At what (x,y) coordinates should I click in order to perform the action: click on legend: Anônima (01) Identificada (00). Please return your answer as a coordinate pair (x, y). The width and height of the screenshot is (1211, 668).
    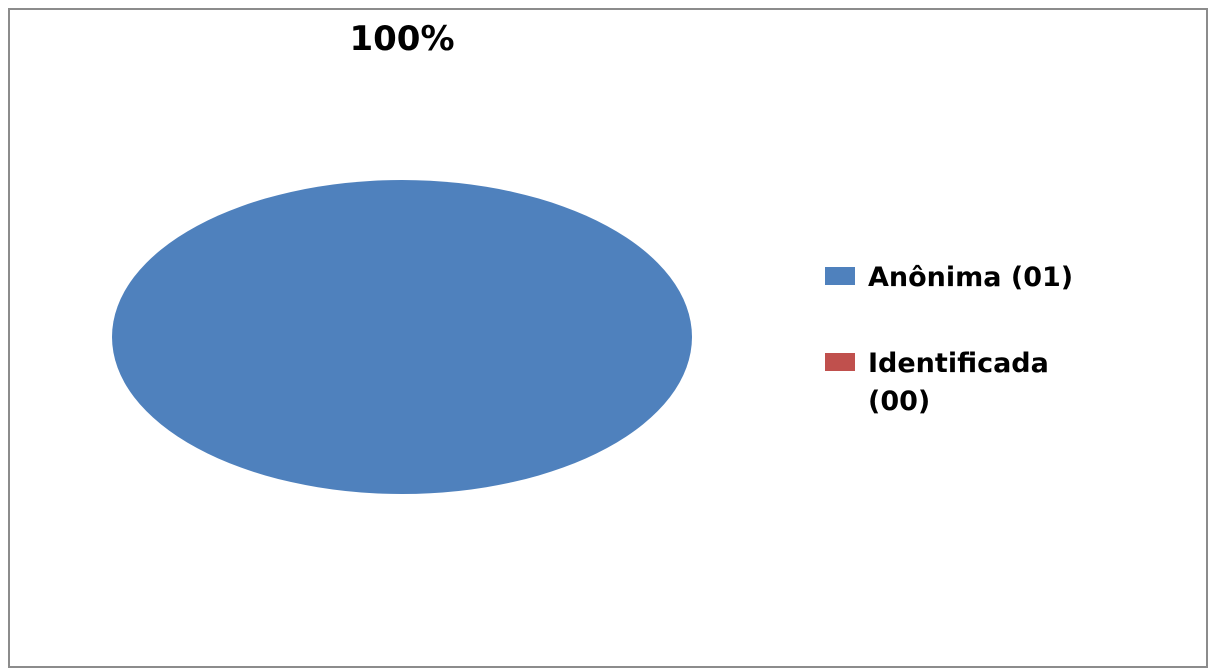
    Looking at the image, I should click on (949, 339).